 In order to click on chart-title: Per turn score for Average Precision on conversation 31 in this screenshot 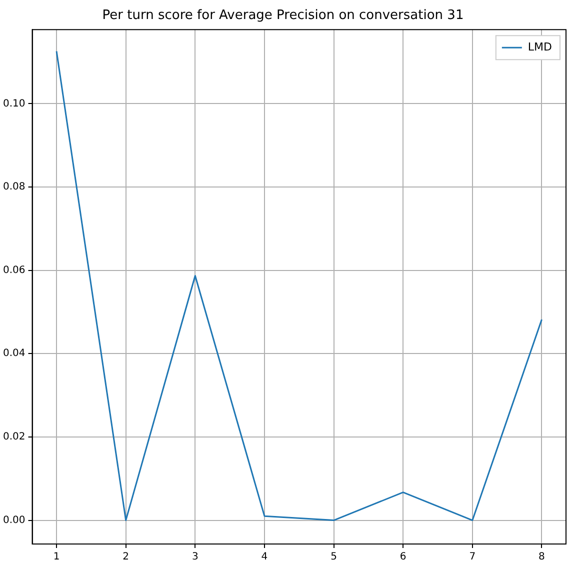, I will do `click(283, 16)`.